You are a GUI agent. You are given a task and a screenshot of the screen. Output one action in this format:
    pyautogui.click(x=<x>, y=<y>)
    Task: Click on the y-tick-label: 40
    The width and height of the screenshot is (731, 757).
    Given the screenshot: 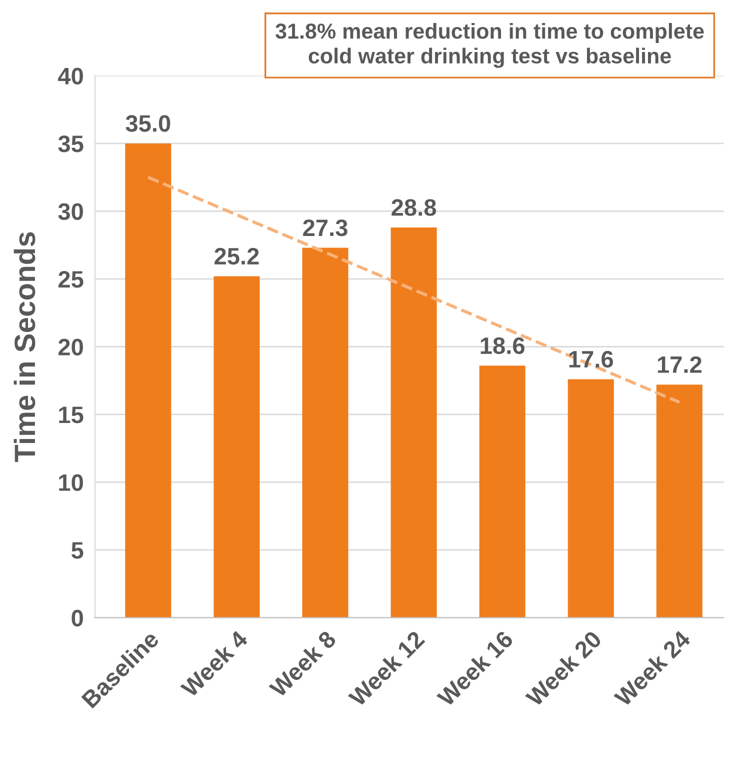 What is the action you would take?
    pyautogui.click(x=70, y=76)
    